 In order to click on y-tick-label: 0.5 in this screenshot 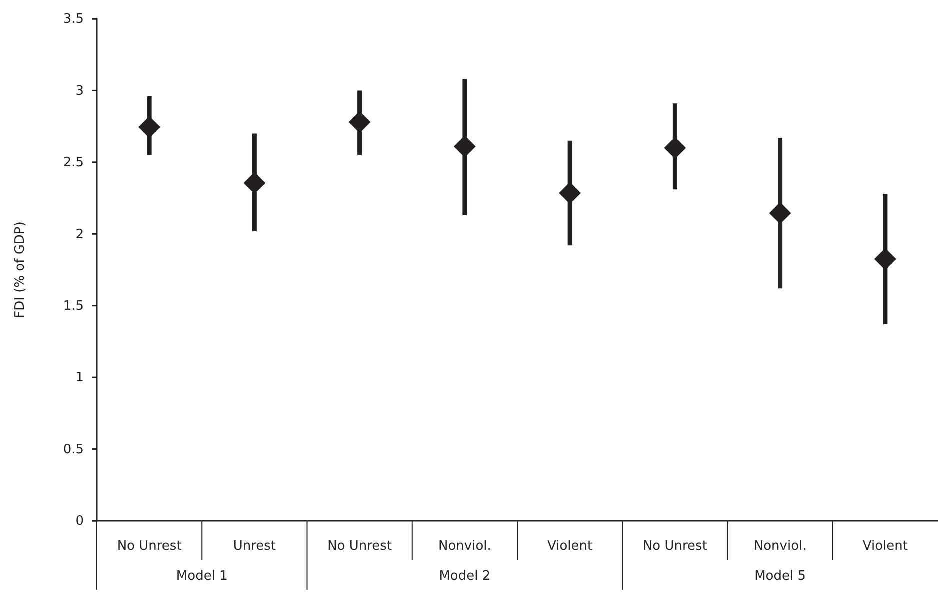, I will do `click(73, 450)`.